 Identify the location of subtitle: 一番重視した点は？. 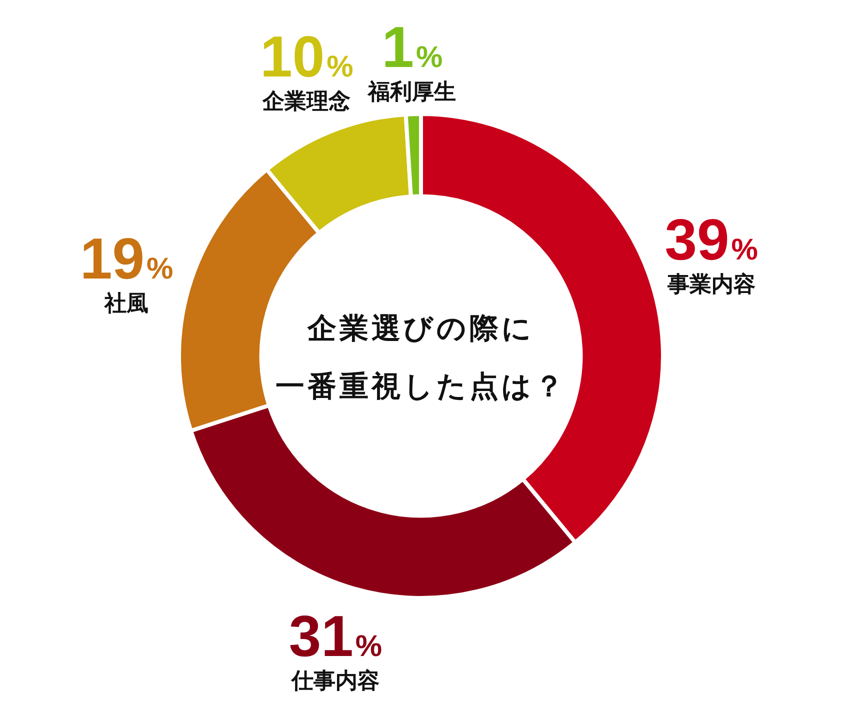
(421, 387).